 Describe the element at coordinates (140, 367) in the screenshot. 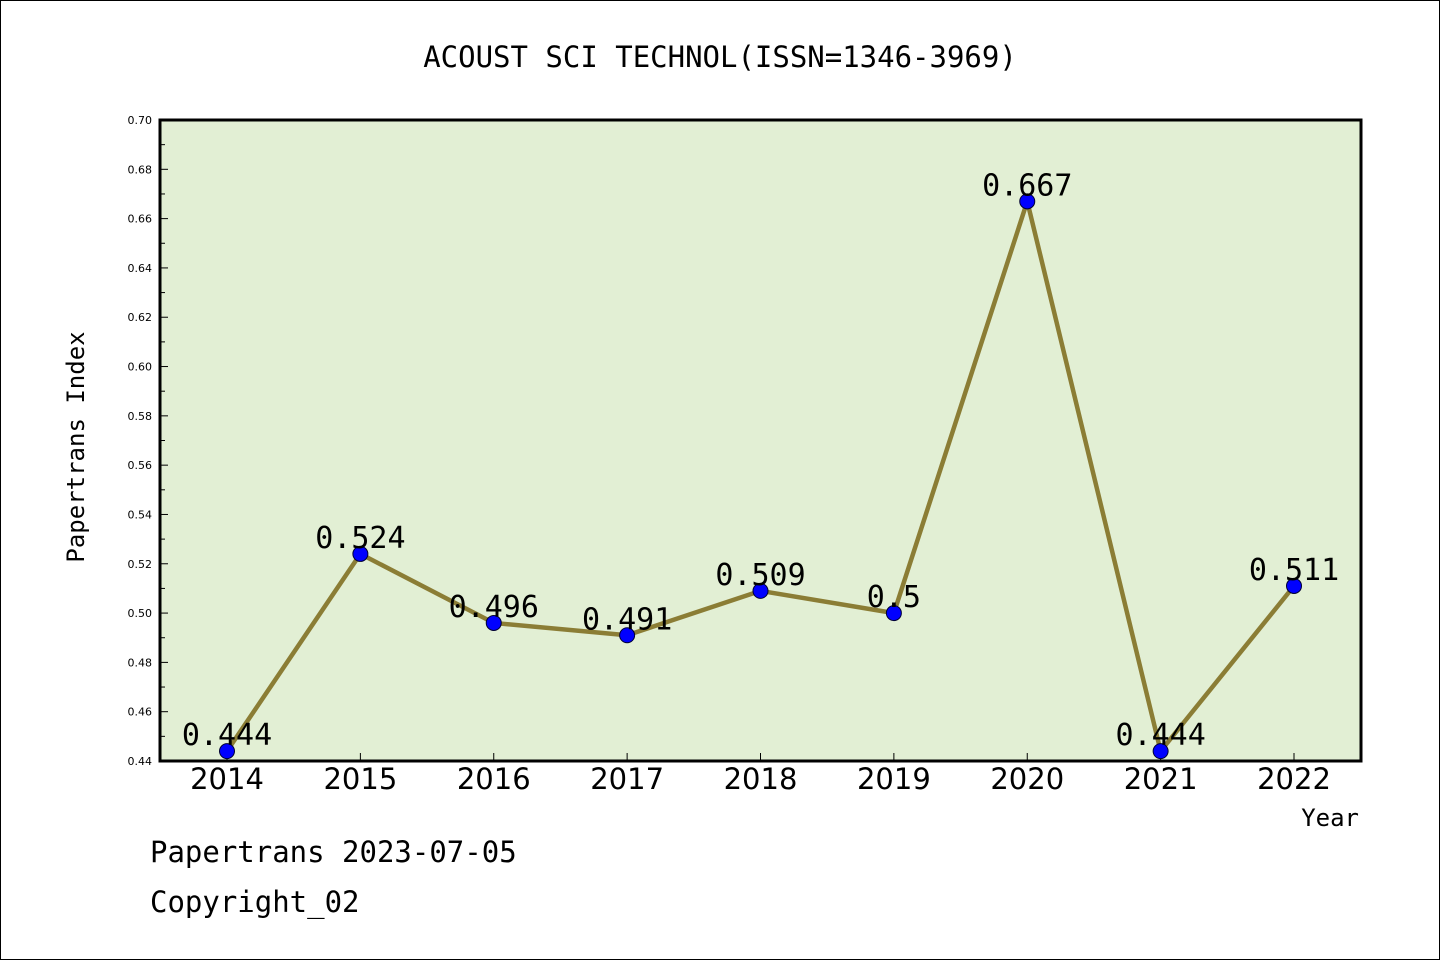

I see `y-tick-label: 0.60` at that location.